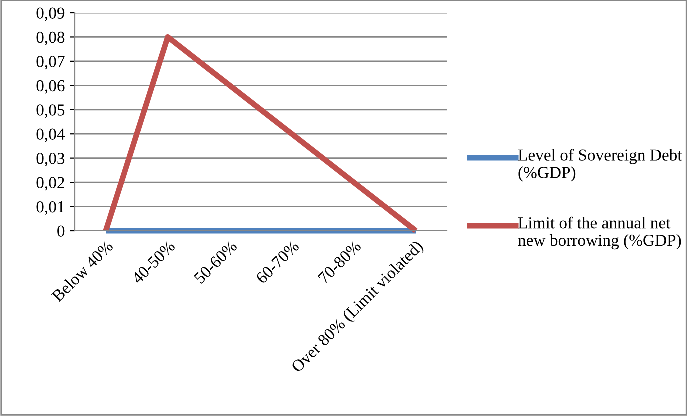 The image size is (688, 416). I want to click on y-tick-label: 0,04, so click(51, 135).